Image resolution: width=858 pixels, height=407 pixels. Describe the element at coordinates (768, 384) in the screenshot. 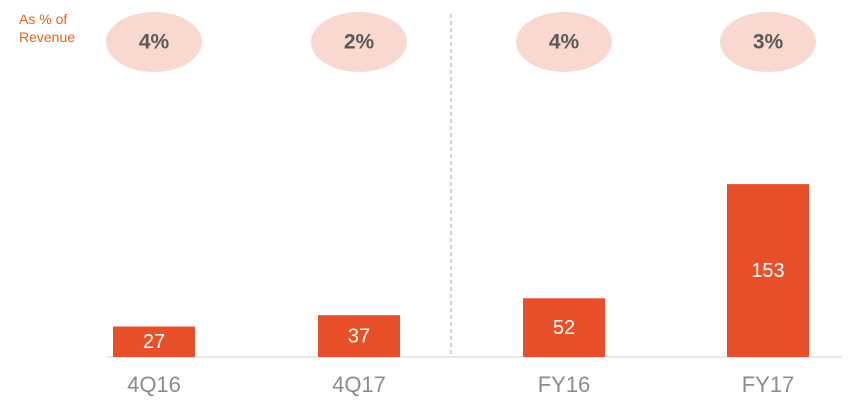

I see `x-tick-label: FY17` at that location.